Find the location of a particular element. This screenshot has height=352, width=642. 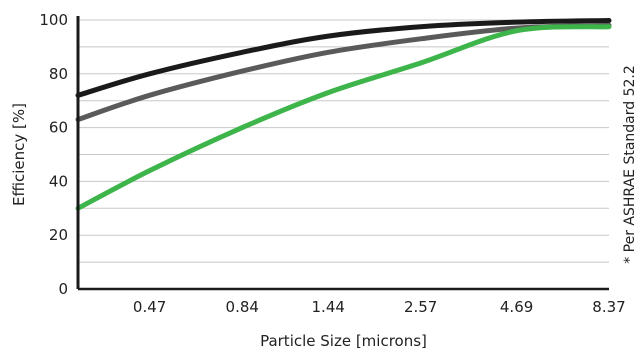

x-tick-label: 4.69 is located at coordinates (516, 307).